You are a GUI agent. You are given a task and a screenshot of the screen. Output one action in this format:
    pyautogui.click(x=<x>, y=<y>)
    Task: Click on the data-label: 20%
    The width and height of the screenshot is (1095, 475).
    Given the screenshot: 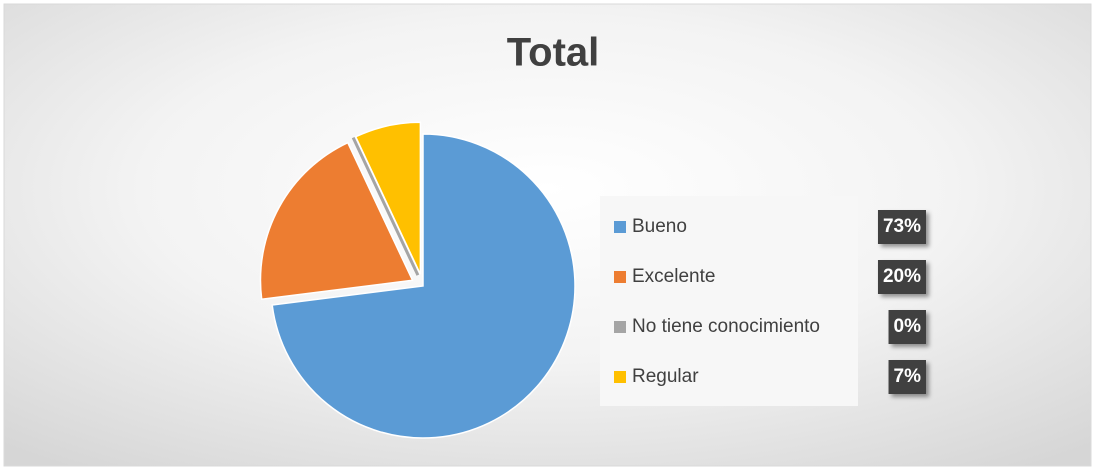 What is the action you would take?
    pyautogui.click(x=902, y=276)
    